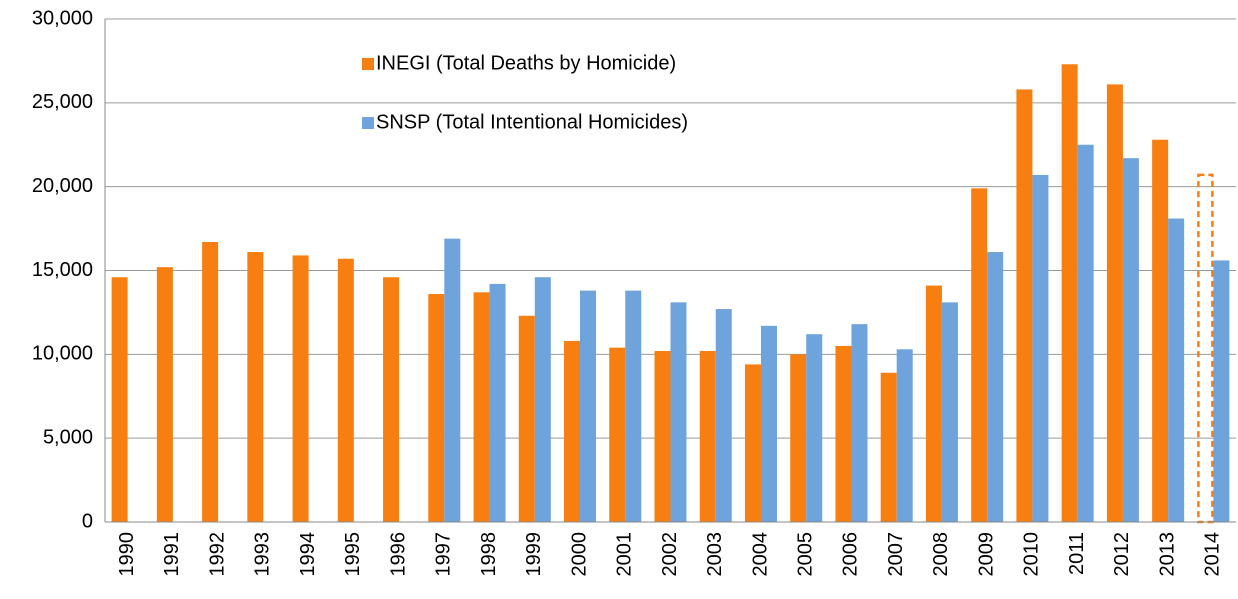  Describe the element at coordinates (489, 554) in the screenshot. I see `x-tick-label: 1998` at that location.